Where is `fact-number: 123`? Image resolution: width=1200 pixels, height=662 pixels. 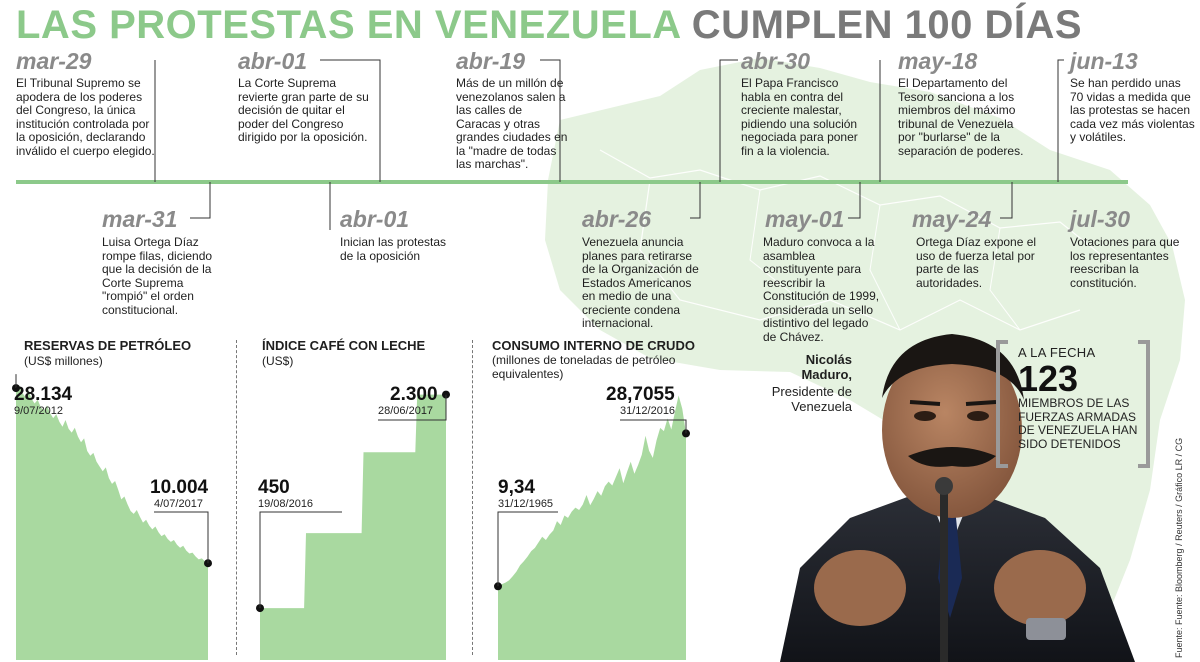 fact-number: 123 is located at coordinates (1048, 378).